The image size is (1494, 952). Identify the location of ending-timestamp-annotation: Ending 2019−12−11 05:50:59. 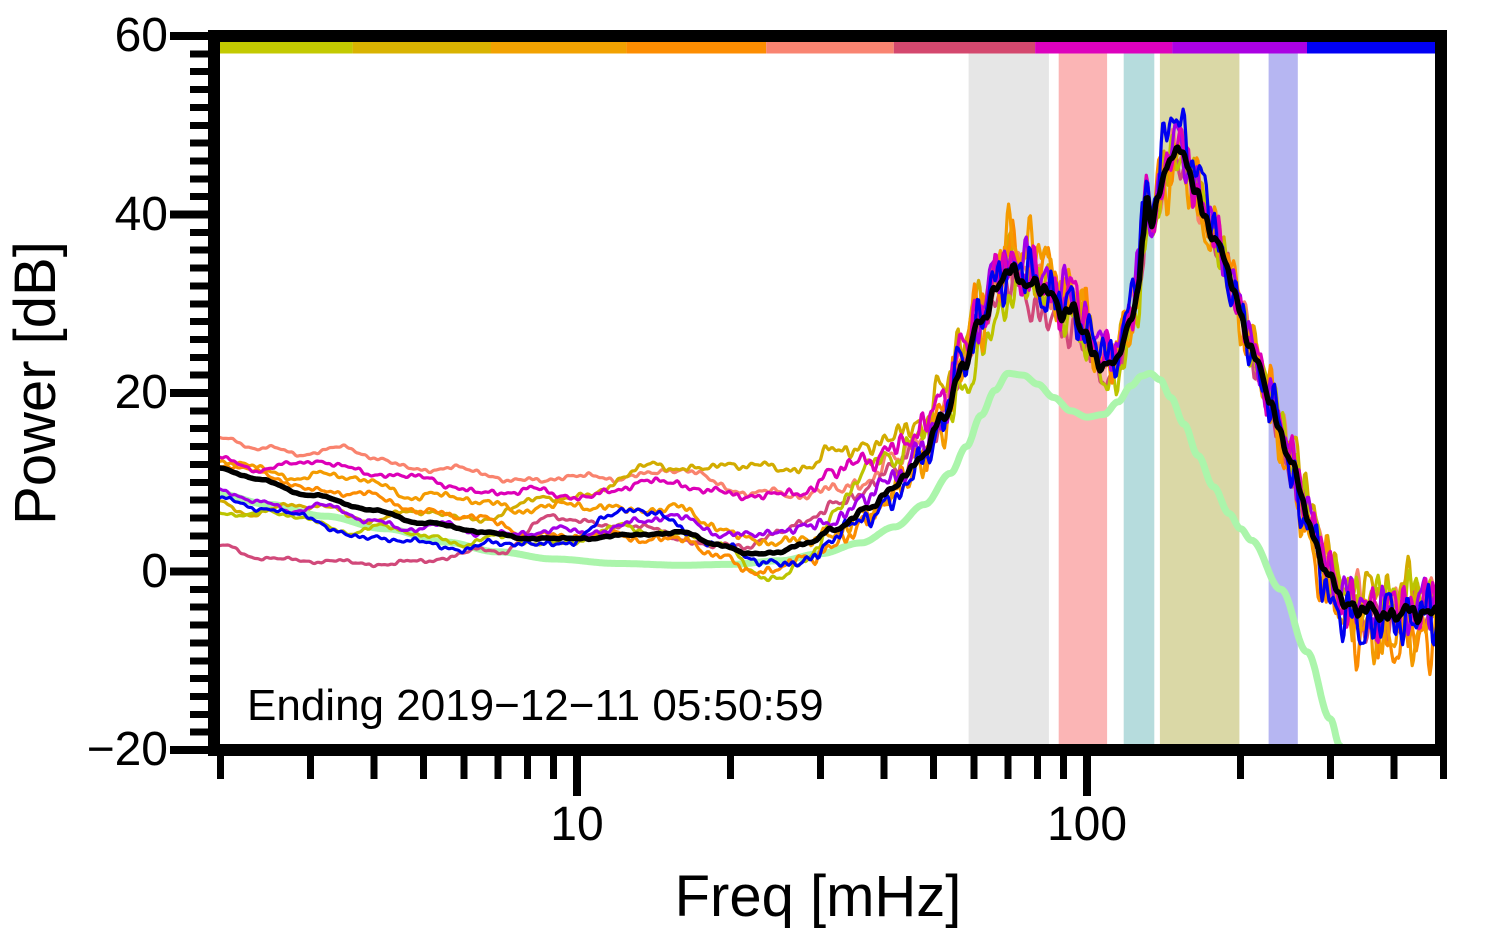
(535, 705).